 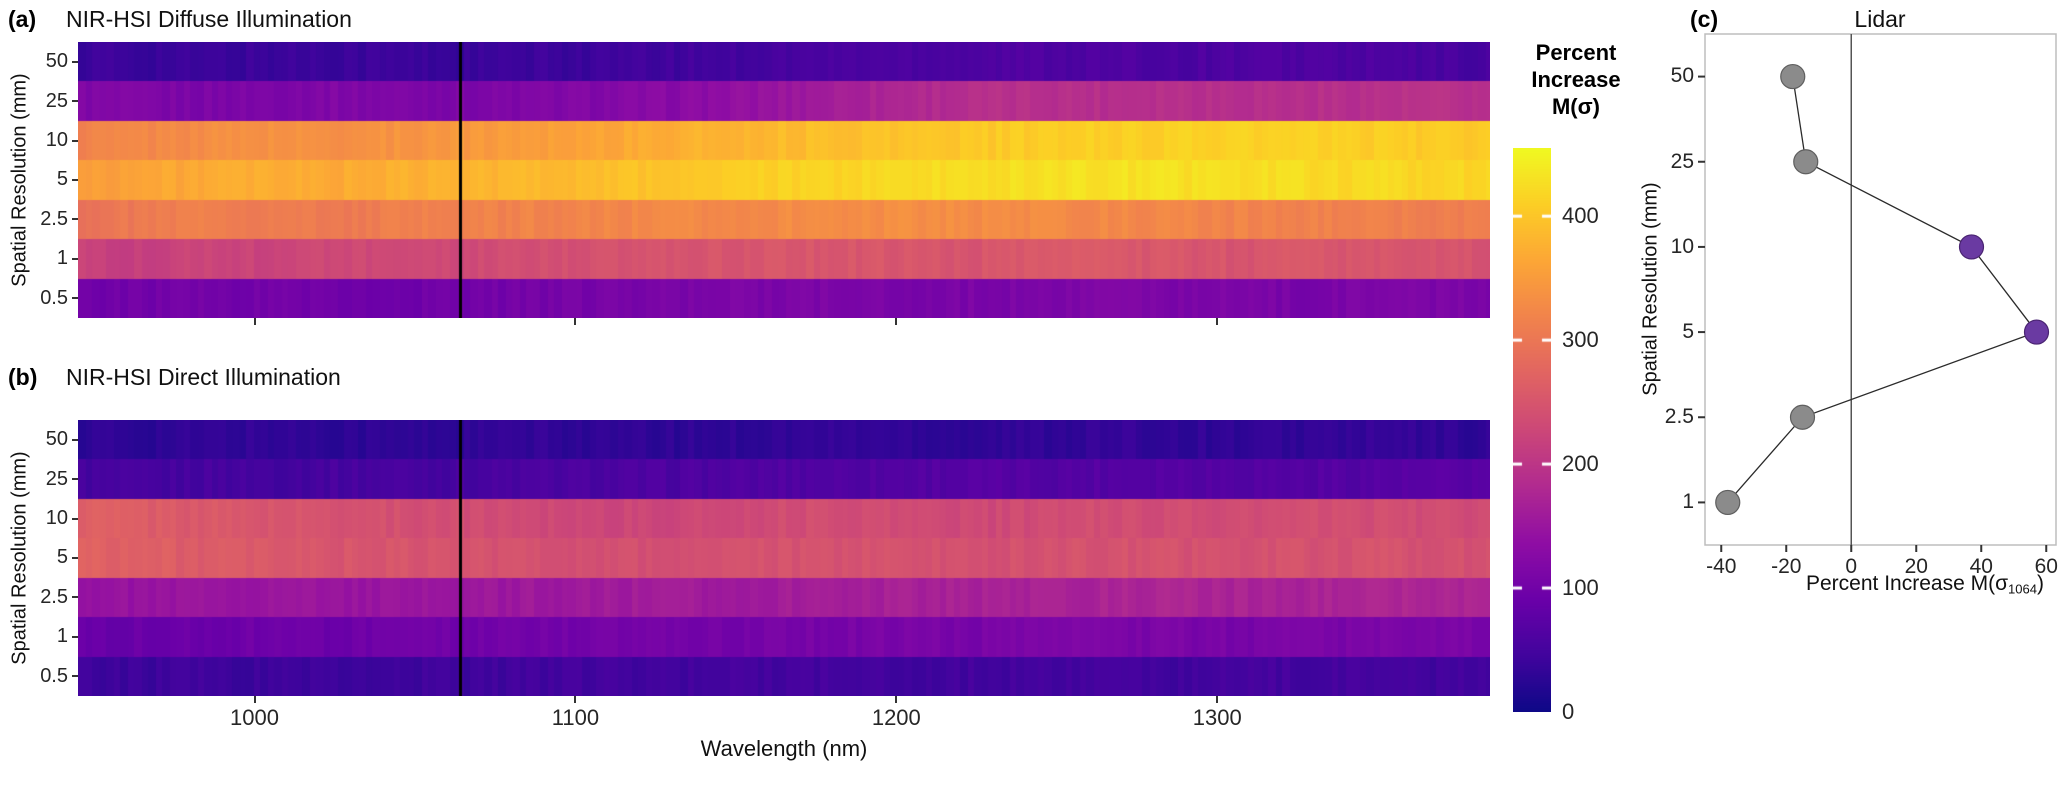 I want to click on panel-c-tag: (c), so click(x=1704, y=19).